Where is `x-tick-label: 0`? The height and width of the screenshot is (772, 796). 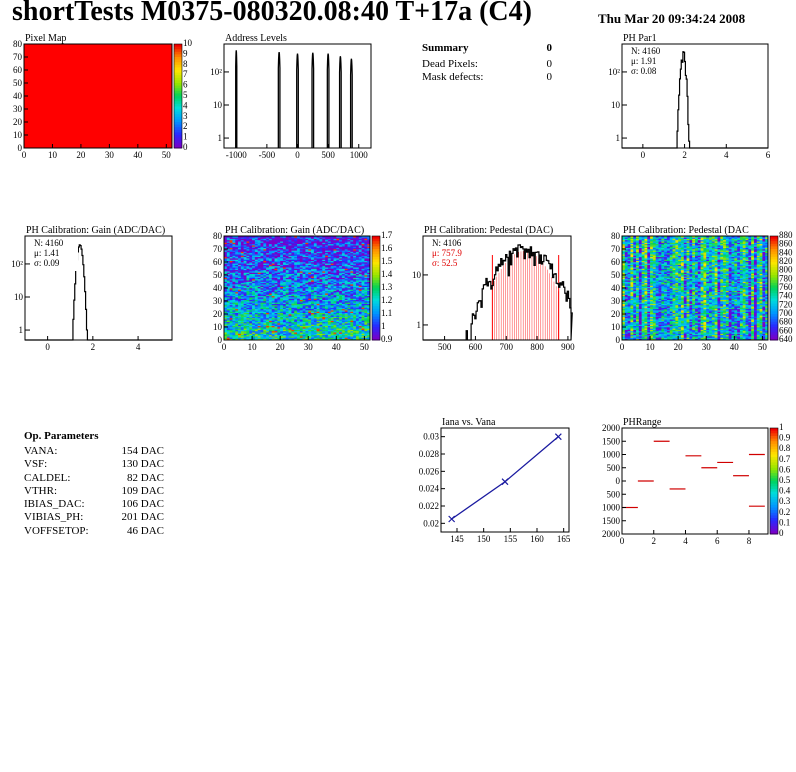
x-tick-label: 0 is located at coordinates (224, 347).